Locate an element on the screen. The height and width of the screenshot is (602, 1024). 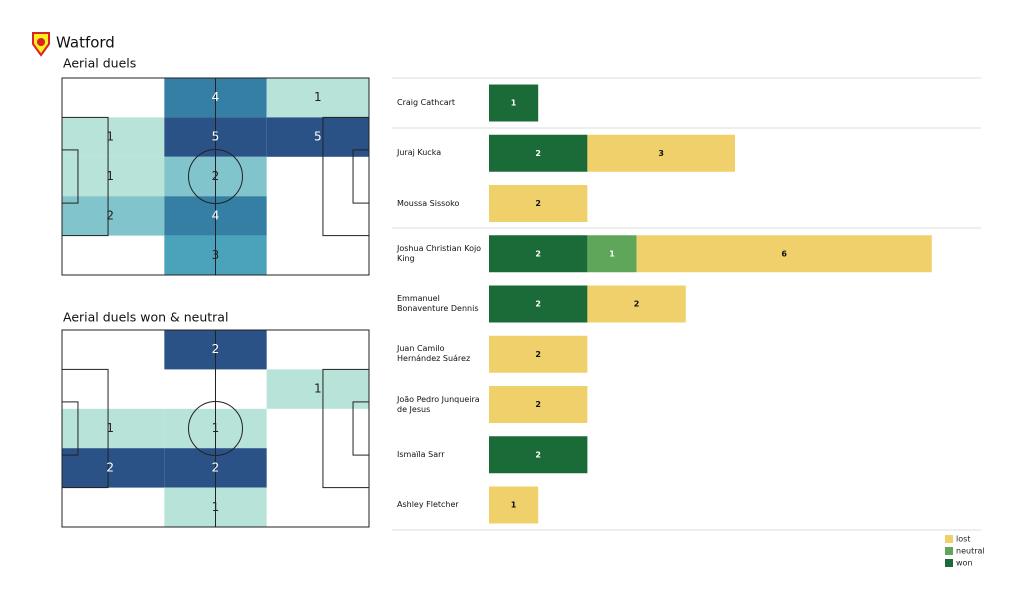
bar-label: 6 is located at coordinates (784, 253).